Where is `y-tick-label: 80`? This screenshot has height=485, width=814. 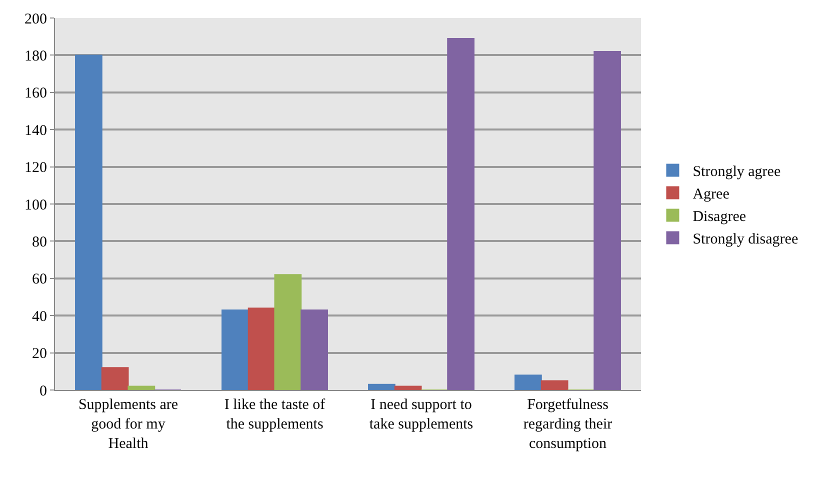 y-tick-label: 80 is located at coordinates (39, 242).